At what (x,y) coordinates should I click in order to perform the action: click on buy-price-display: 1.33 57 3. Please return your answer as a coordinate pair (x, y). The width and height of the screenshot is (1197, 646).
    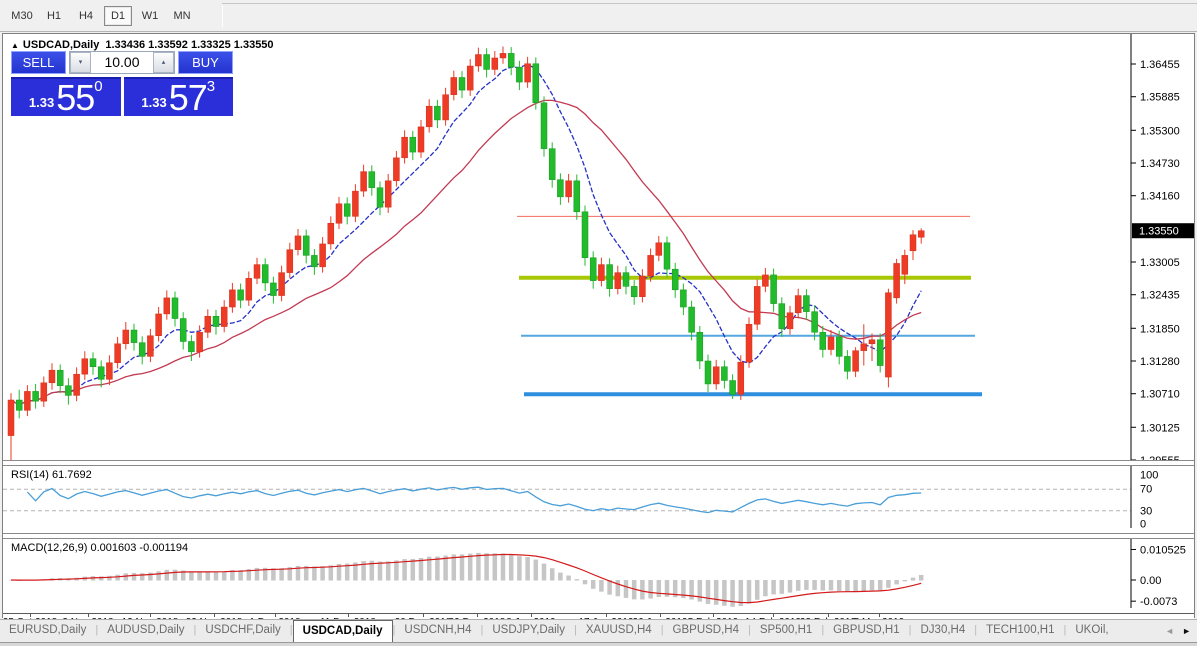
    Looking at the image, I should click on (178, 96).